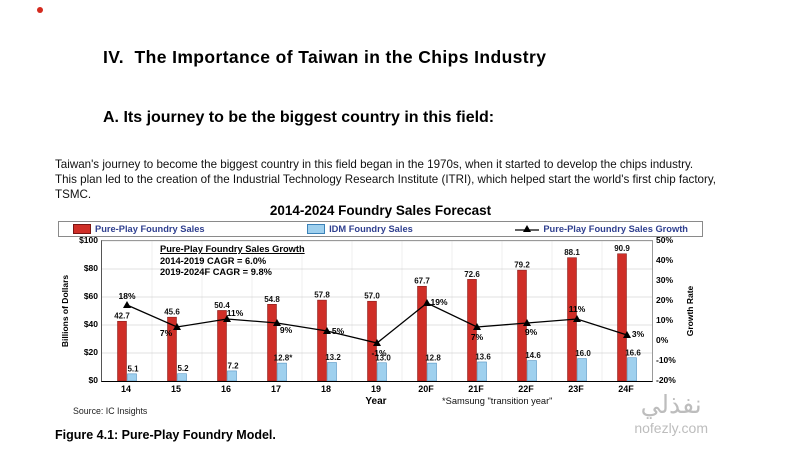 The width and height of the screenshot is (800, 460). Describe the element at coordinates (497, 401) in the screenshot. I see `samsung-footnote: *Samsung "transition year"` at that location.